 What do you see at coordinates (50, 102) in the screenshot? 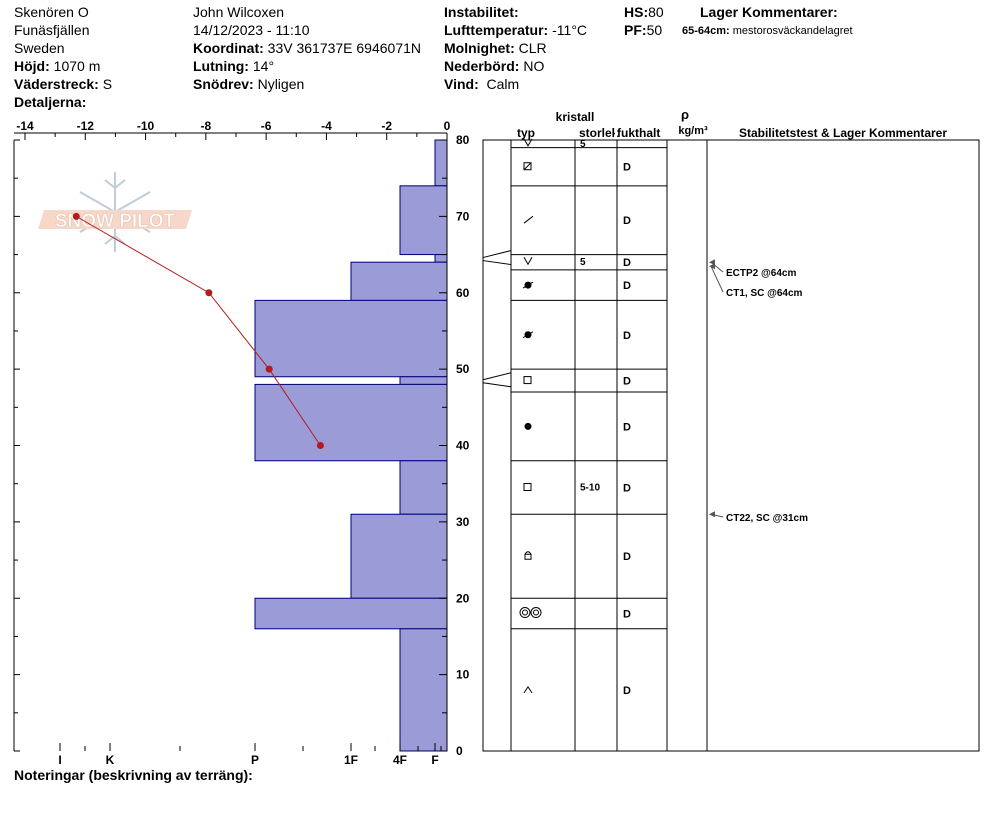
I see `details-label: Detaljerna:` at bounding box center [50, 102].